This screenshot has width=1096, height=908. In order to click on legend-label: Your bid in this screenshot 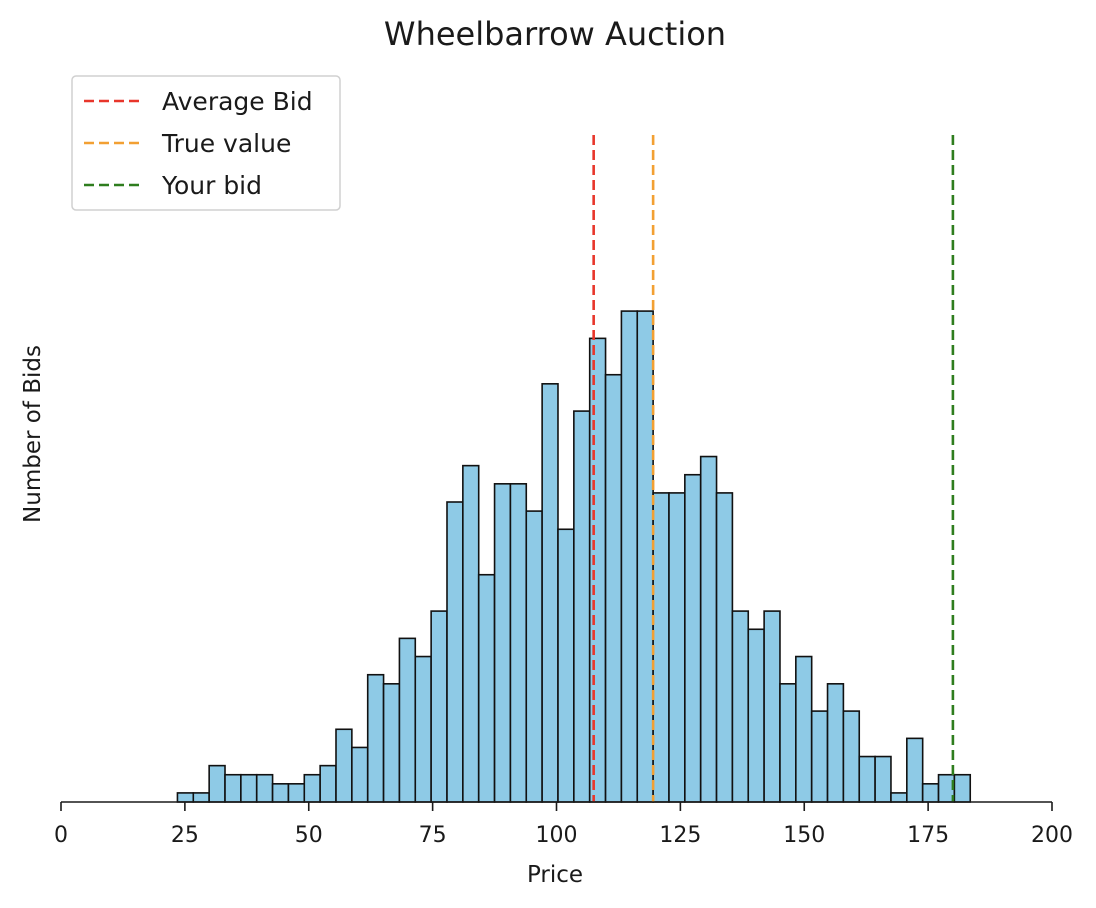, I will do `click(211, 185)`.